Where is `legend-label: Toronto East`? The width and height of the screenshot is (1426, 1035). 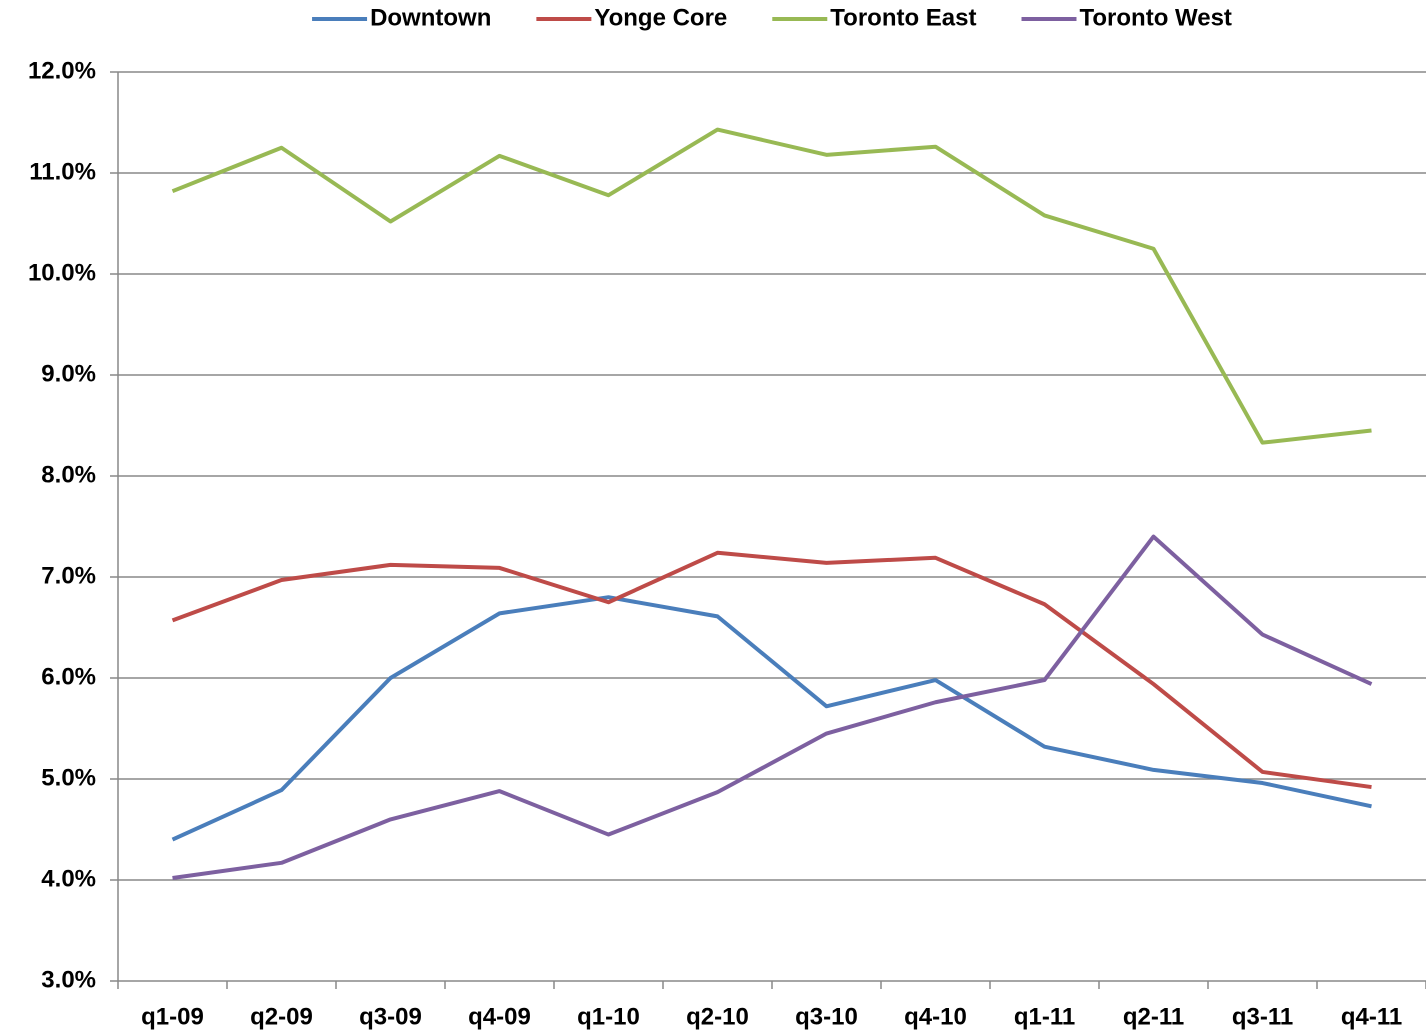 legend-label: Toronto East is located at coordinates (903, 17).